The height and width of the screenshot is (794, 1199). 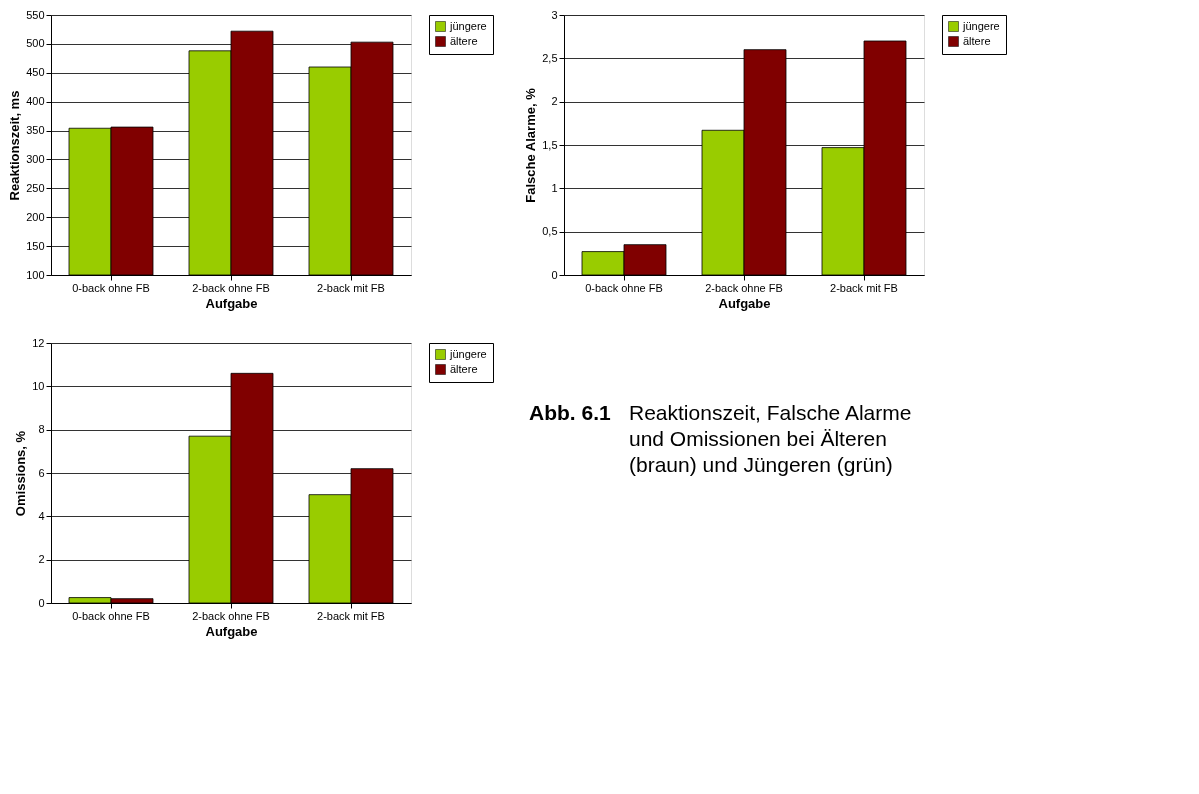 I want to click on caption: Abb. 6.1, so click(x=570, y=412).